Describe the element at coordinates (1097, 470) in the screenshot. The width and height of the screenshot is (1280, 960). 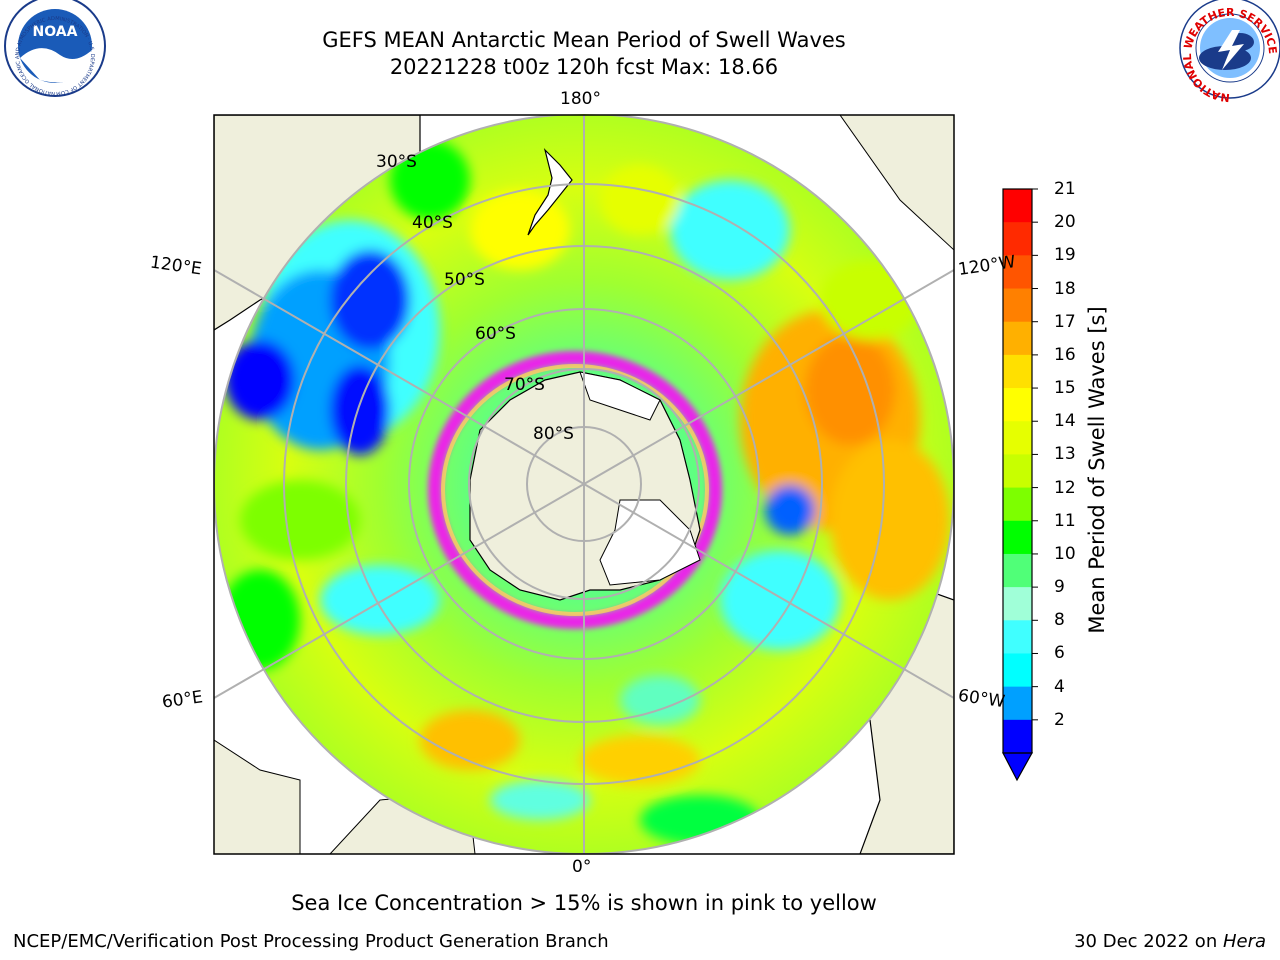
I see `colorbar-title: Mean Period of Swell Waves [s]` at that location.